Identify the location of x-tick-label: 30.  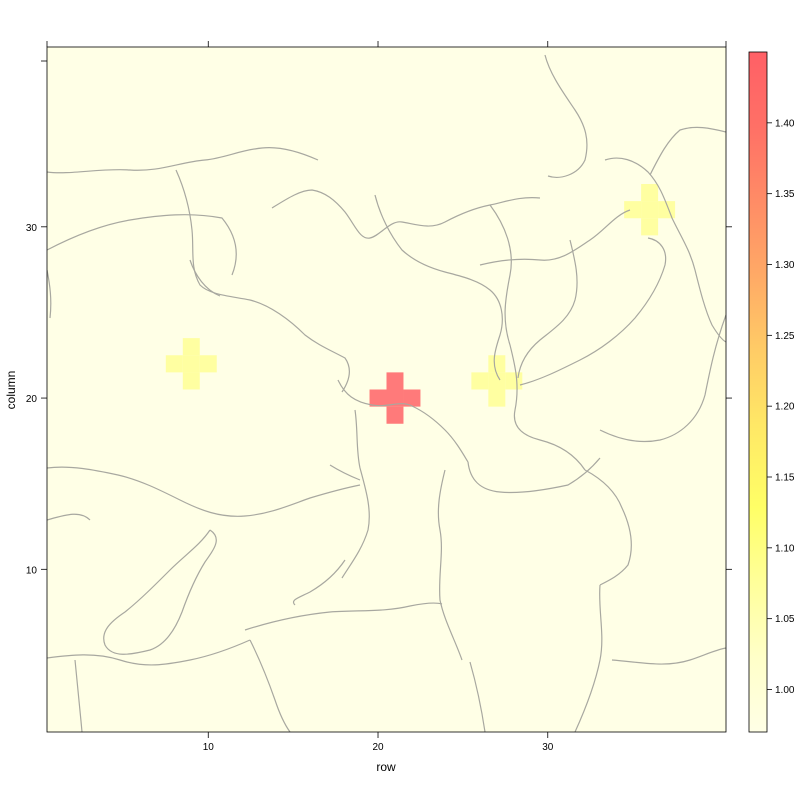
(548, 747).